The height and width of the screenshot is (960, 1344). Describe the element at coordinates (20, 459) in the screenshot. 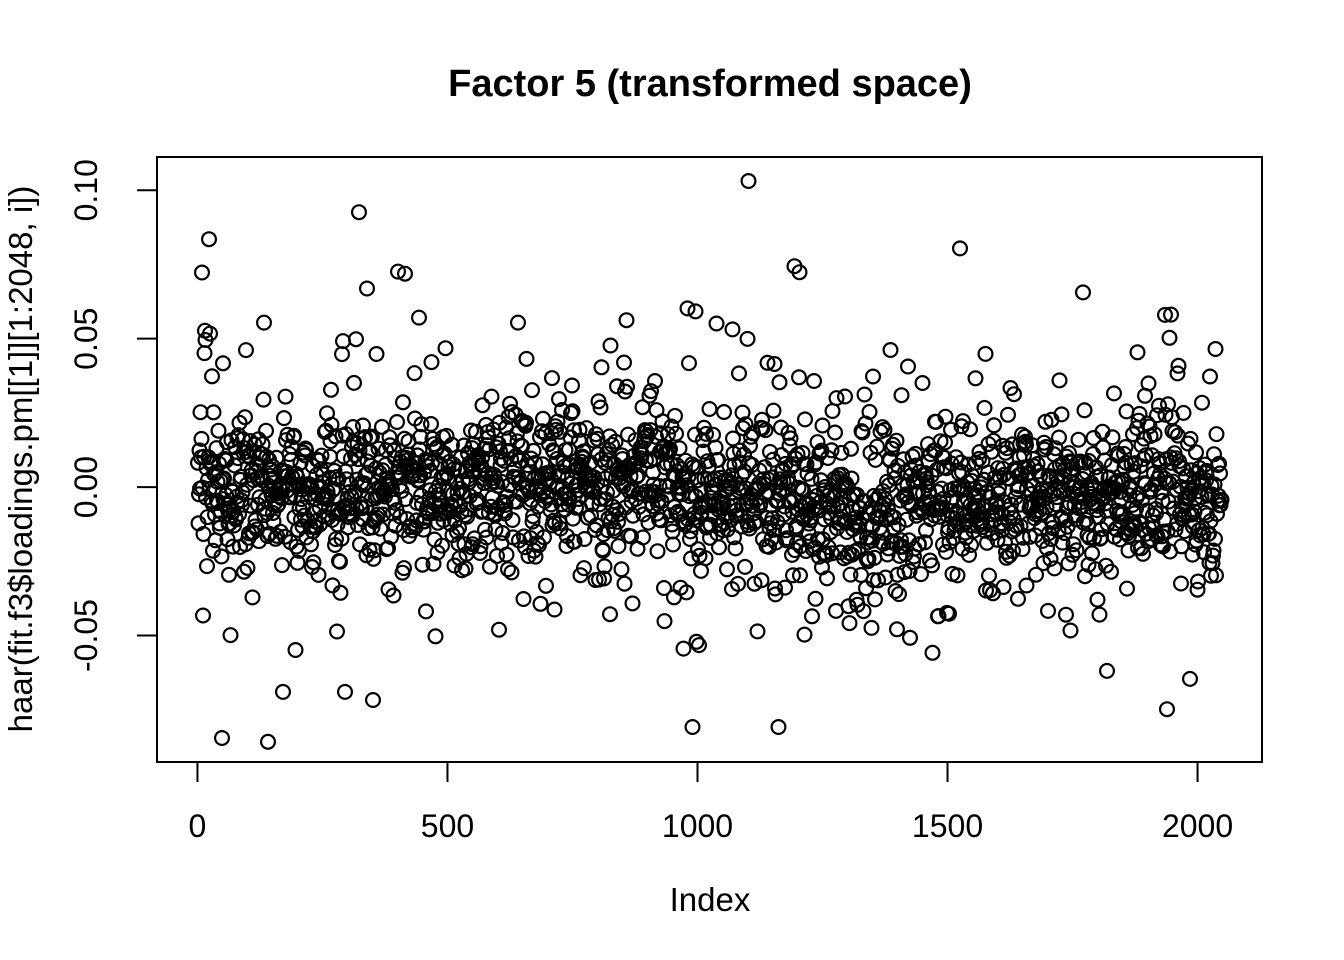

I see `y-axis-label: haar(fit.f3$loadings.pm[[1]][1:2048, i])` at that location.